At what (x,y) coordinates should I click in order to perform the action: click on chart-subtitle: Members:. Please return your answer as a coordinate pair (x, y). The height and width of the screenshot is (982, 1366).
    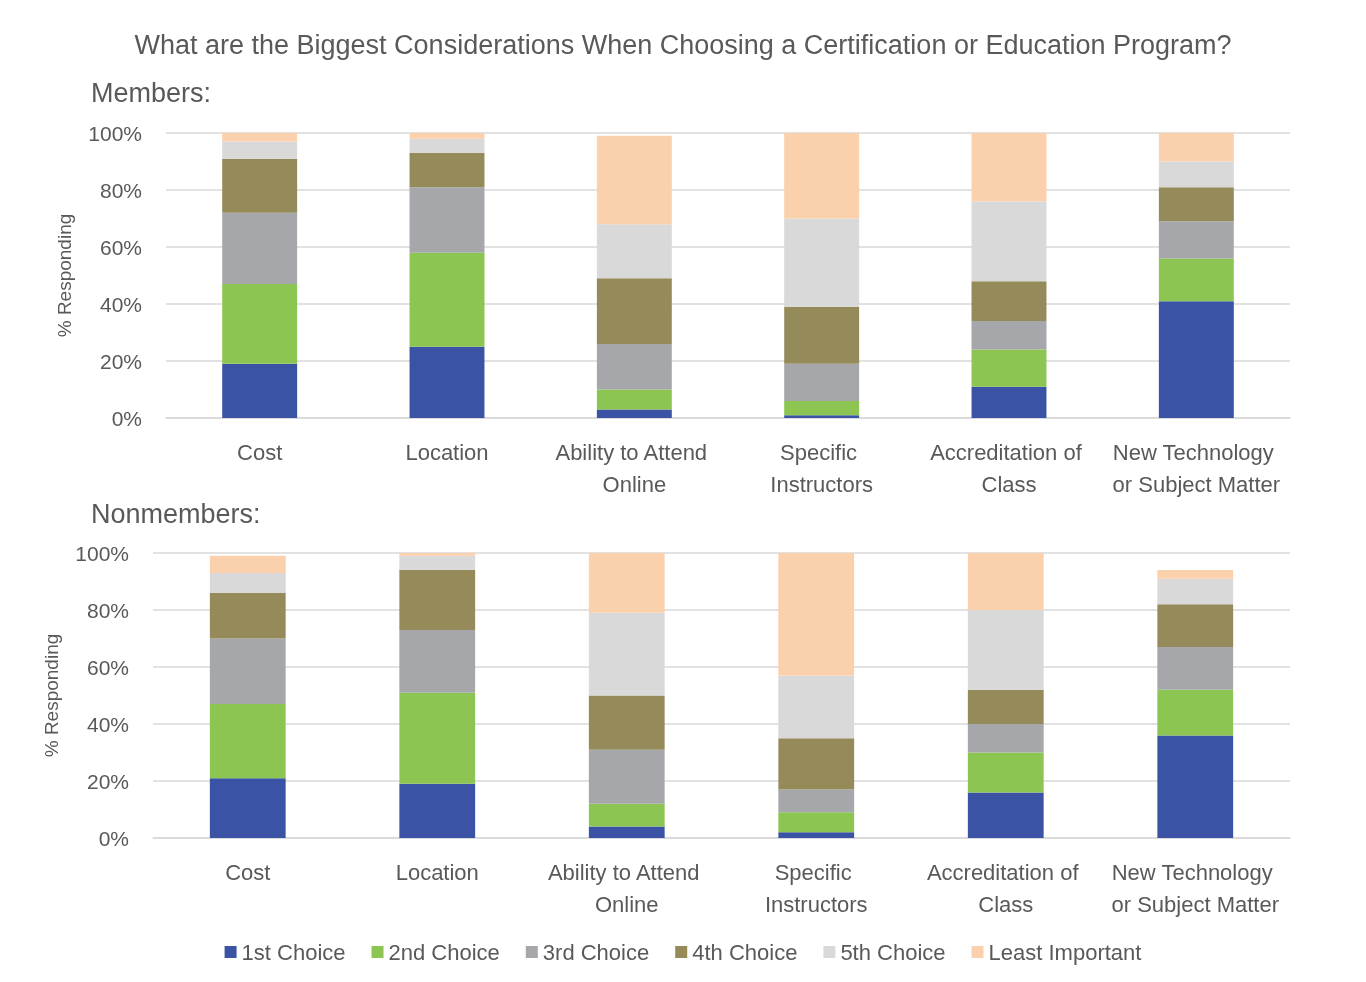
    Looking at the image, I should click on (151, 92).